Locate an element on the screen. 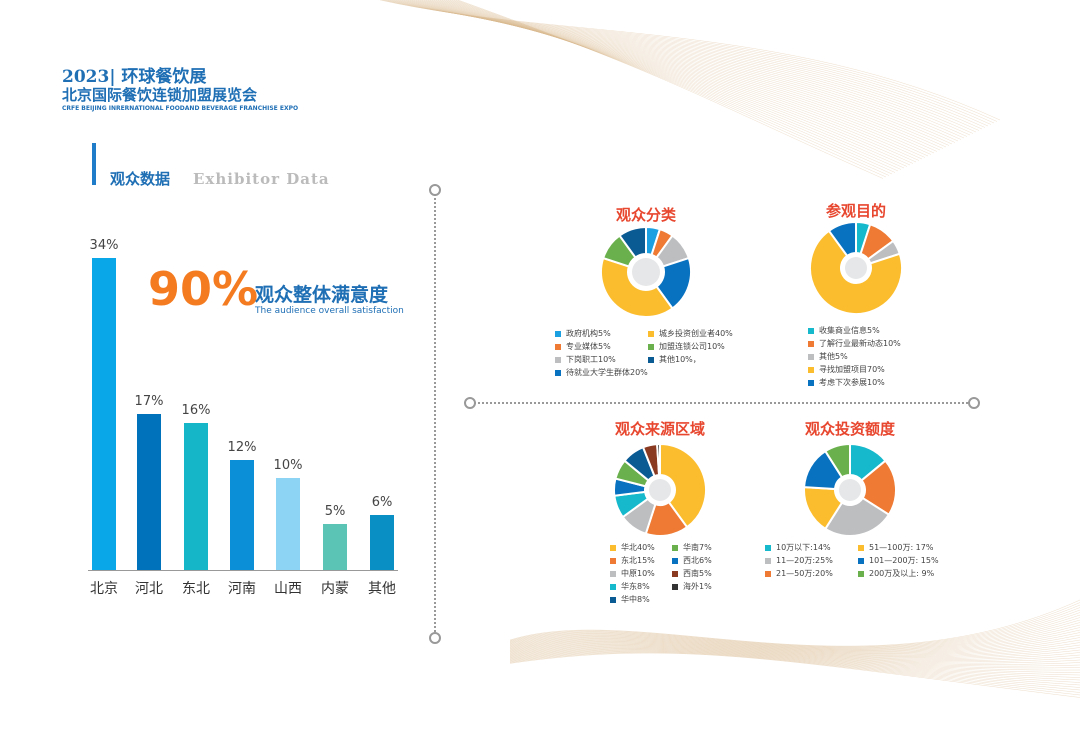 The image size is (1080, 737). legend-item: 海外1% is located at coordinates (692, 586).